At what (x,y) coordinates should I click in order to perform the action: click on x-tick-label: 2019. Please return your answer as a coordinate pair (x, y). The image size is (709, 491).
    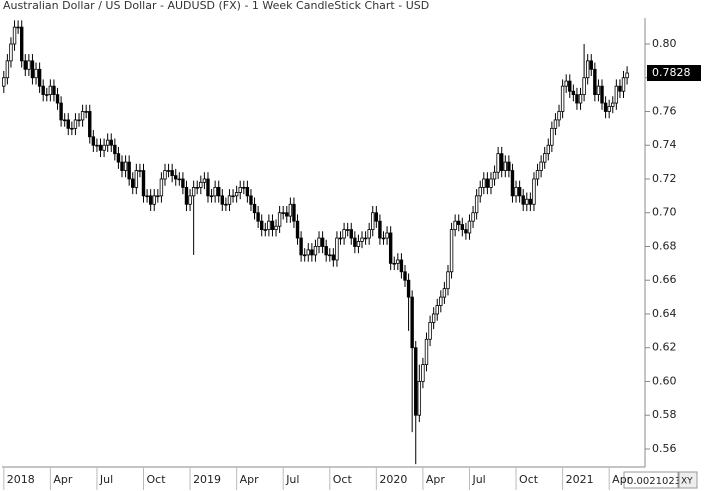
    Looking at the image, I should click on (207, 479).